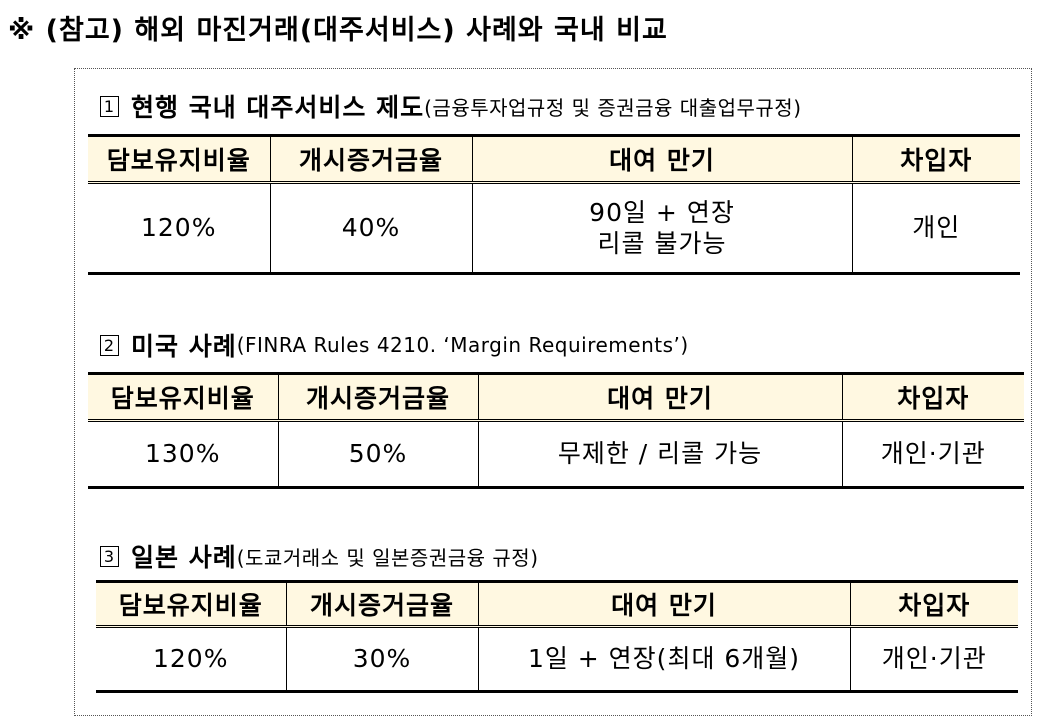 Image resolution: width=1047 pixels, height=728 pixels. Describe the element at coordinates (381, 659) in the screenshot. I see `cell-initial-margin: 30%` at that location.